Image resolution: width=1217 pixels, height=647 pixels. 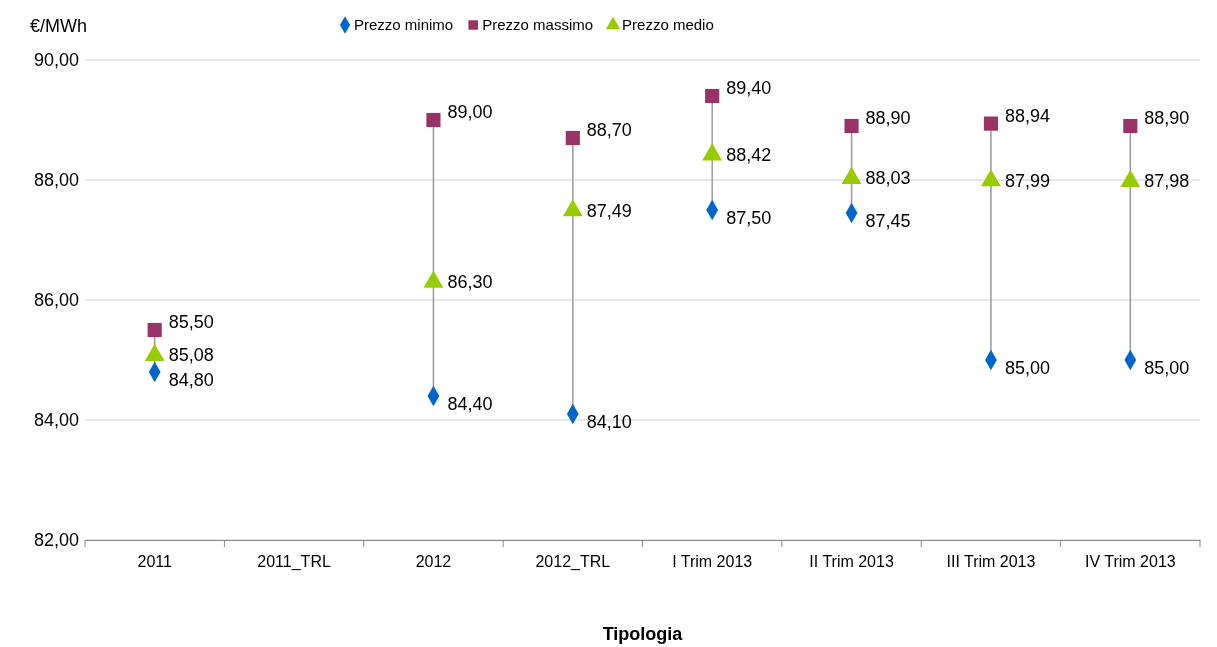 What do you see at coordinates (609, 210) in the screenshot?
I see `data-label: 87,49` at bounding box center [609, 210].